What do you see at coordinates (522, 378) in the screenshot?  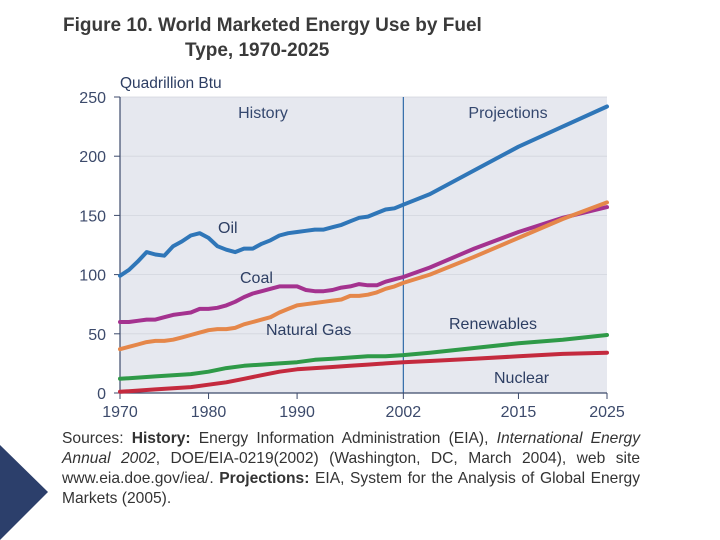 I see `series-label-nuclear: Nuclear` at bounding box center [522, 378].